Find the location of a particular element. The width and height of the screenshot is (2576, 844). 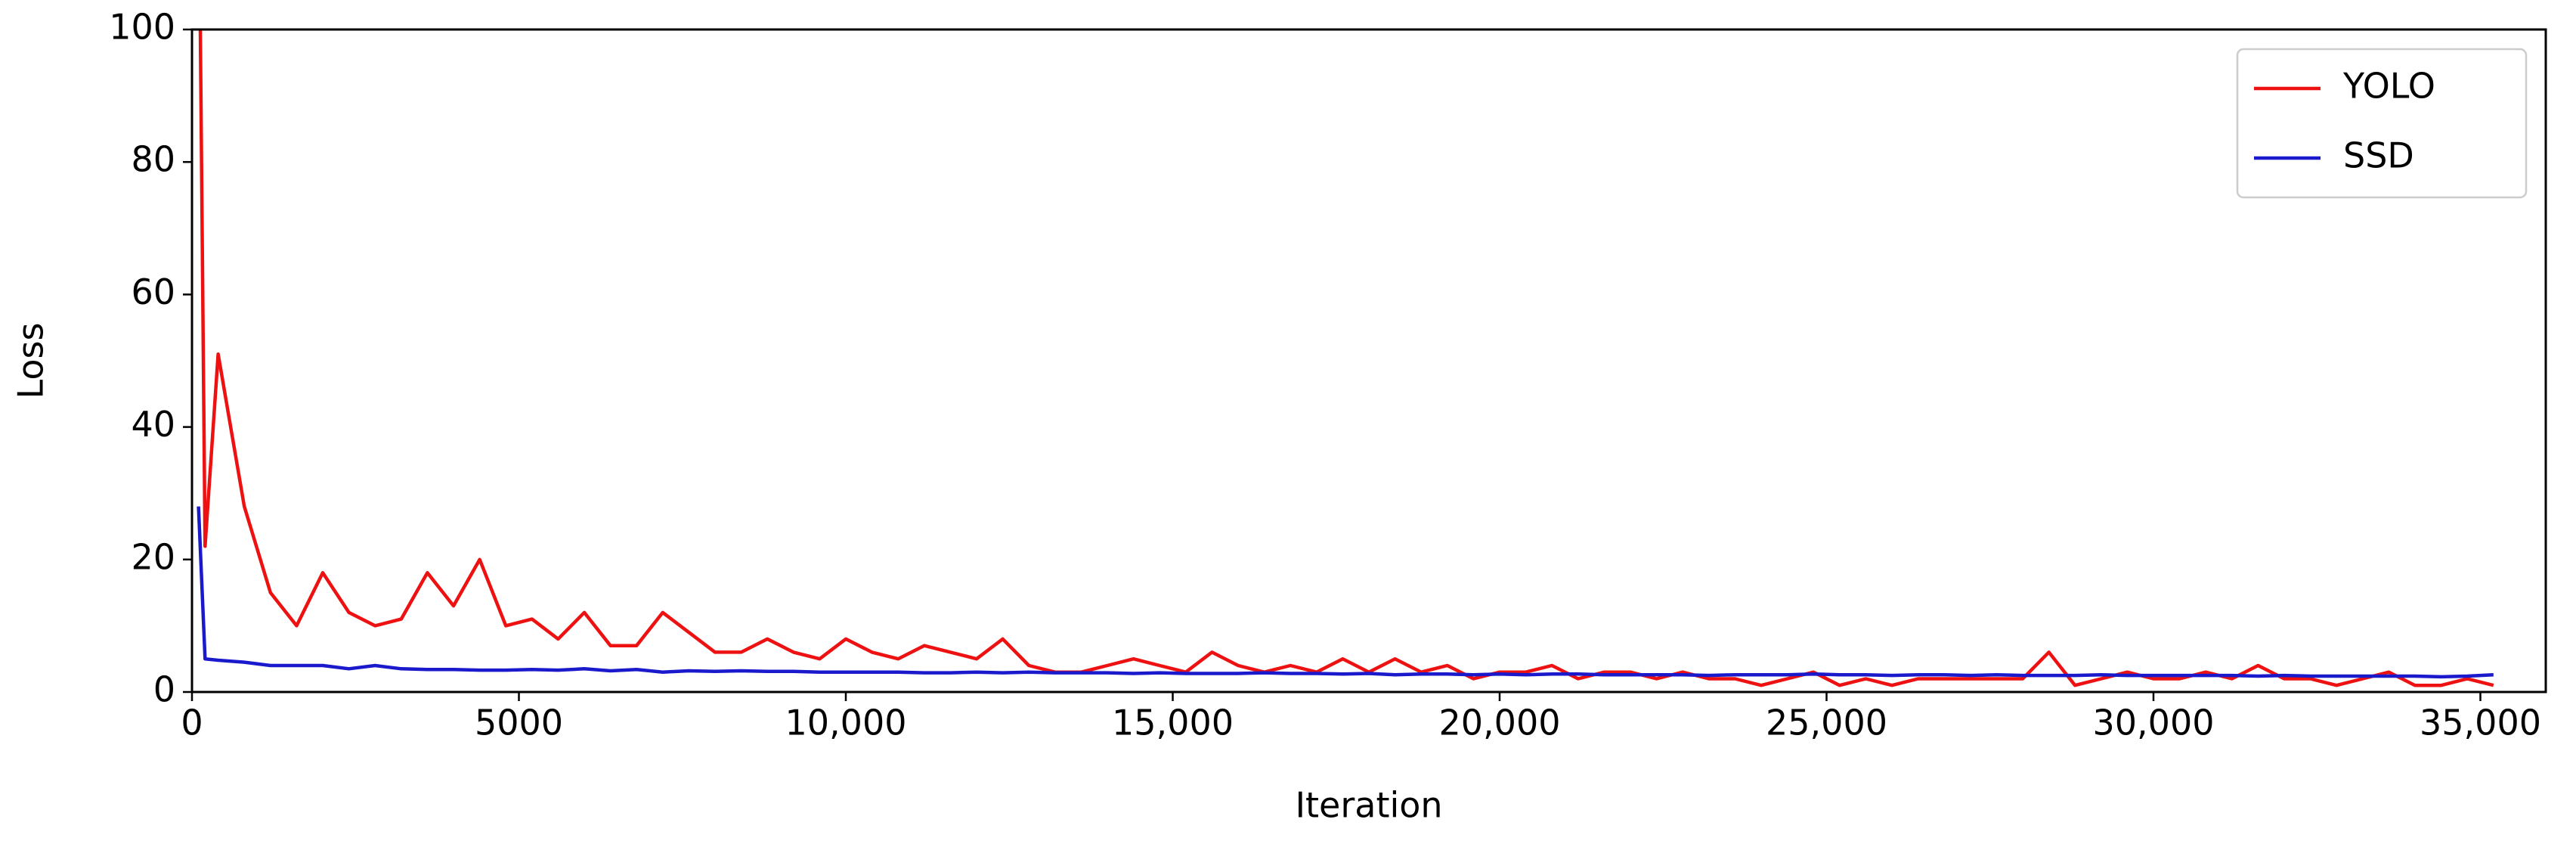

x-tick-label: 20,000 is located at coordinates (1500, 723).